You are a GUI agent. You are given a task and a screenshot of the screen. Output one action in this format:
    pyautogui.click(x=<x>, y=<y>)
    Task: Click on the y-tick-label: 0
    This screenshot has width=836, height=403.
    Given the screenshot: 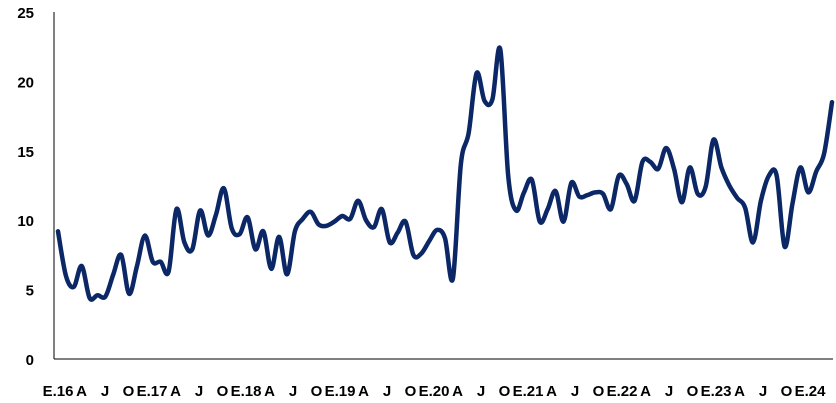 What is the action you would take?
    pyautogui.click(x=30, y=360)
    